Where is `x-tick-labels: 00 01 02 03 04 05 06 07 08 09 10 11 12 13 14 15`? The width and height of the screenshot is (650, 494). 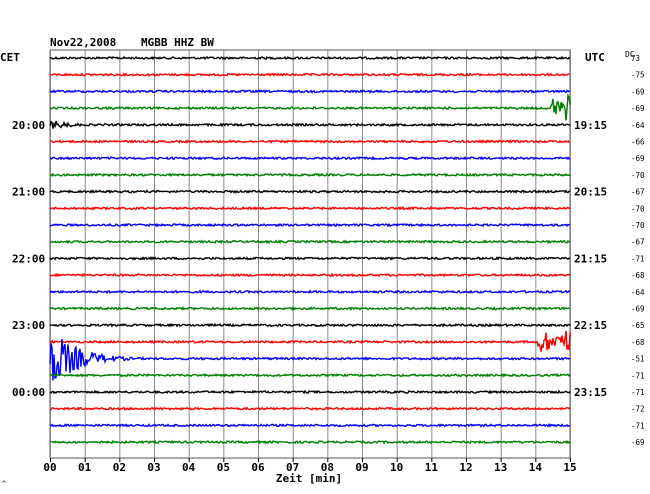
x-tick-labels: 00 01 02 03 04 05 06 07 08 09 10 11 12 13 14 15 is located at coordinates (309, 467).